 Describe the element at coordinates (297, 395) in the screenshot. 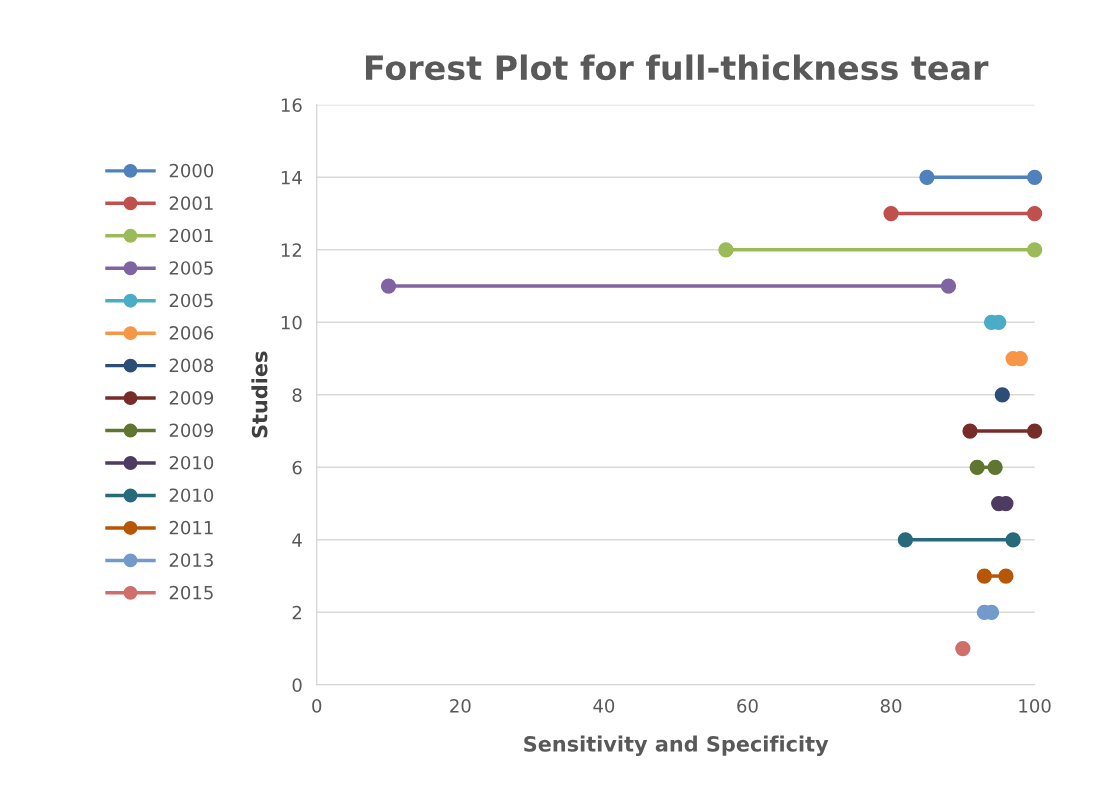

I see `y-tick-label: 8` at that location.